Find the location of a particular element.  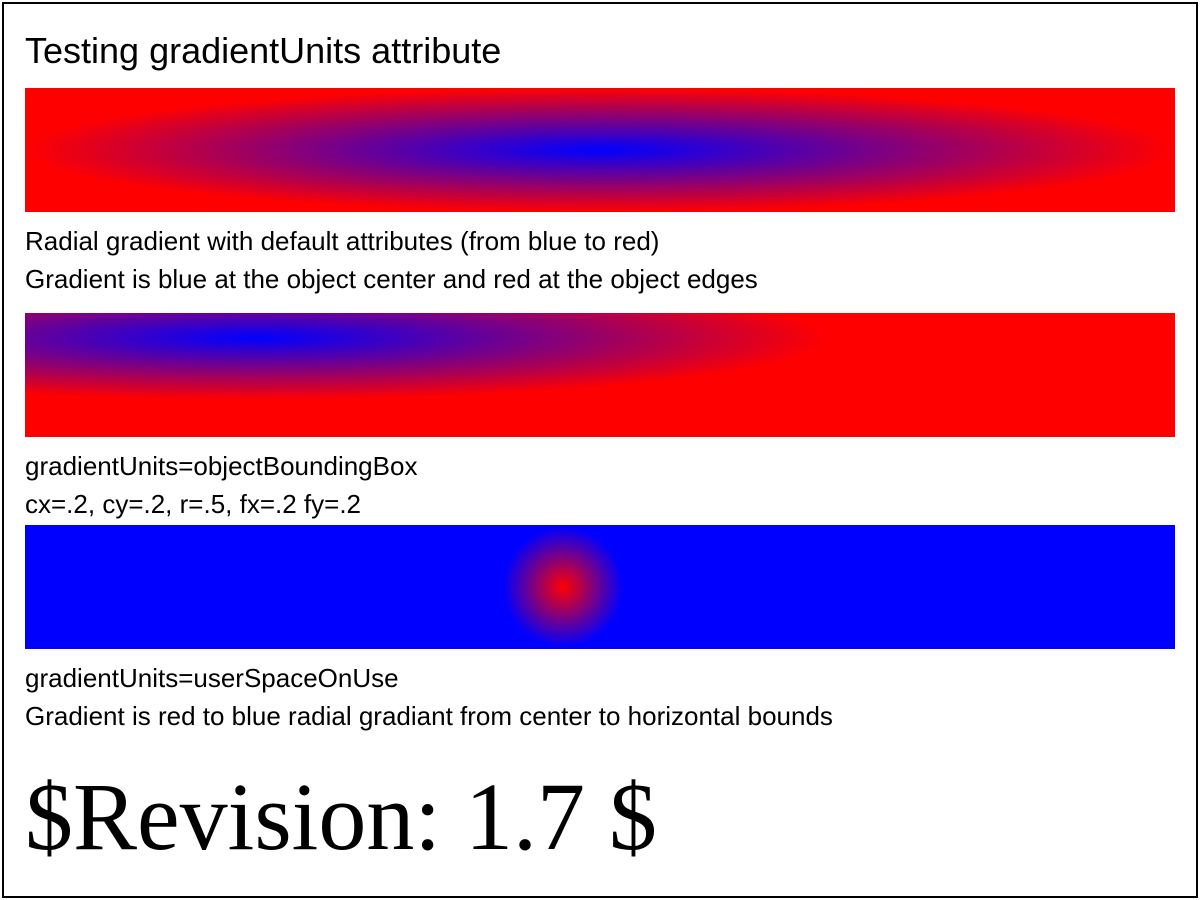

radial-gradient-objectboundingbox-rect is located at coordinates (600, 375).